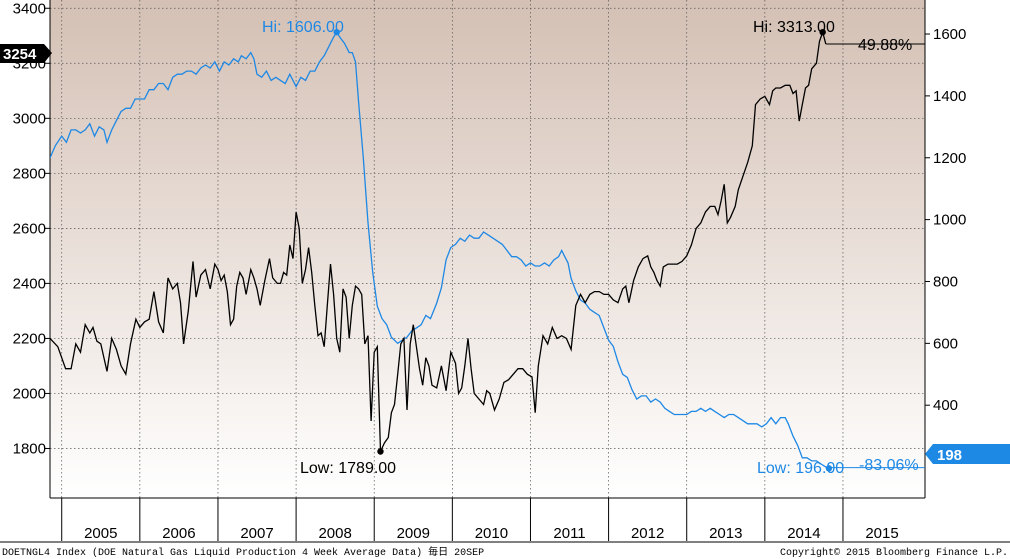  What do you see at coordinates (29, 173) in the screenshot?
I see `left-tick-label: 2800` at bounding box center [29, 173].